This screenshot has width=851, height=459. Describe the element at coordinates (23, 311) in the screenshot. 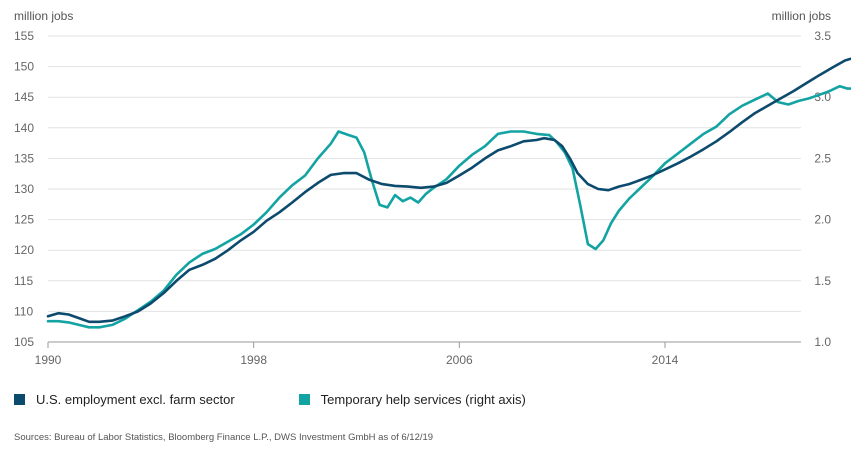

I see `left-tick-label: 110` at that location.